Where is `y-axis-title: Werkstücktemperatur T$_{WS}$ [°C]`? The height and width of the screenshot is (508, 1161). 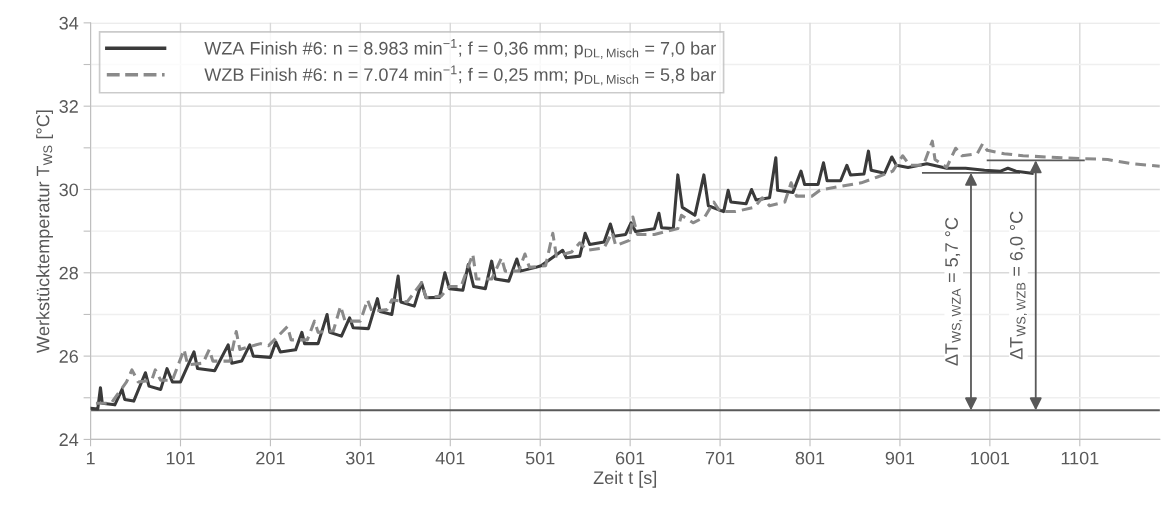 y-axis-title: Werkstücktemperatur T$_{WS}$ [°C] is located at coordinates (44, 232).